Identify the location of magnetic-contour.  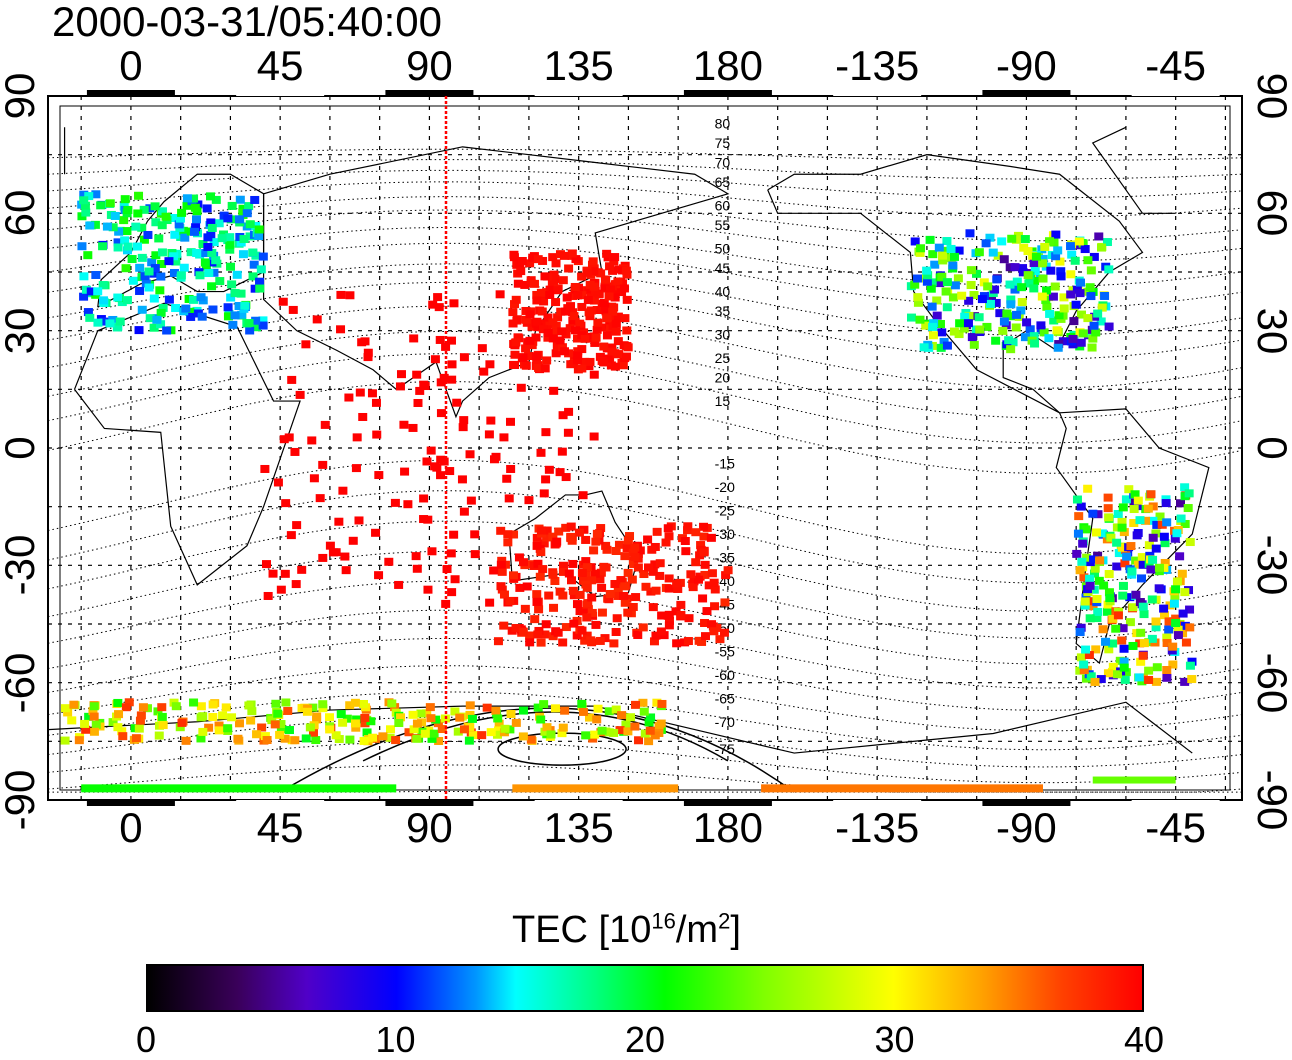
(645, 649).